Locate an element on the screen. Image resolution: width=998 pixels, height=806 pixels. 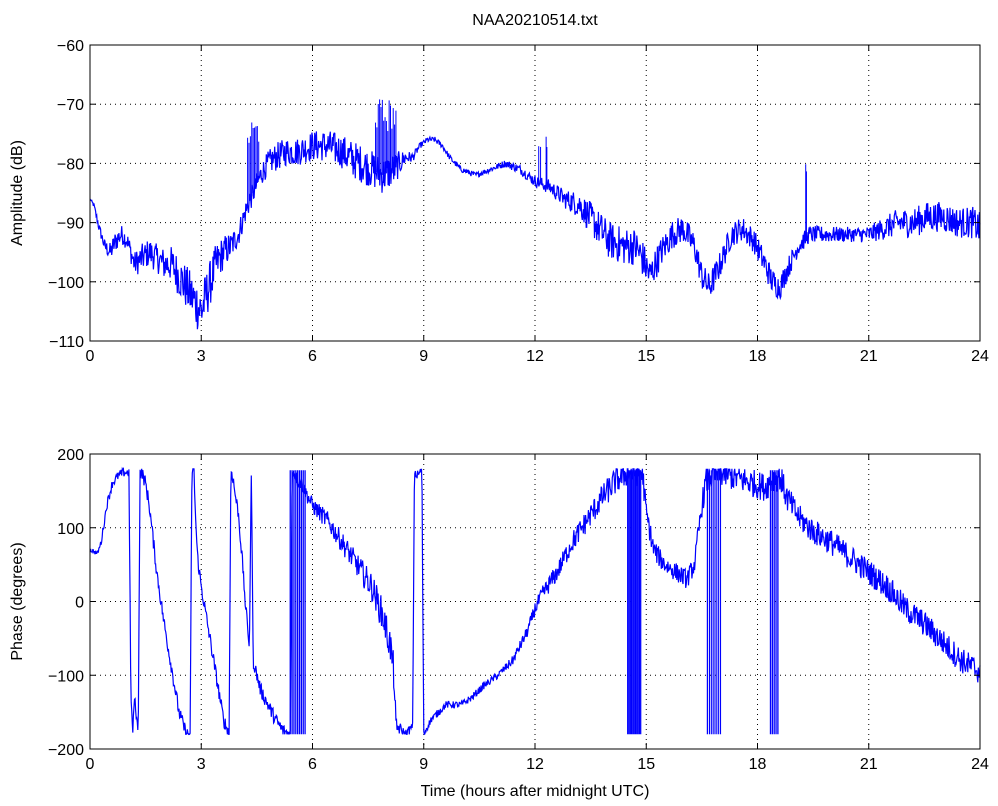
y-tick-label: −90 is located at coordinates (70, 224).